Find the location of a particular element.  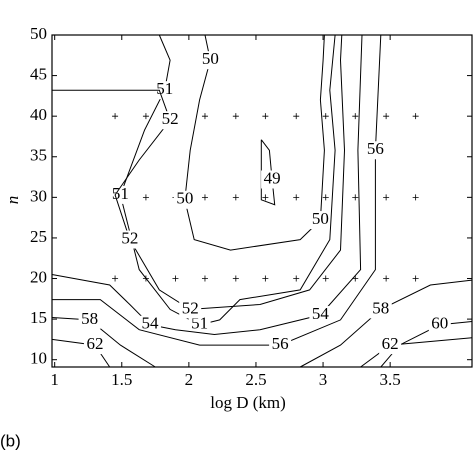

x-tick-label: 2.5 is located at coordinates (255, 379).